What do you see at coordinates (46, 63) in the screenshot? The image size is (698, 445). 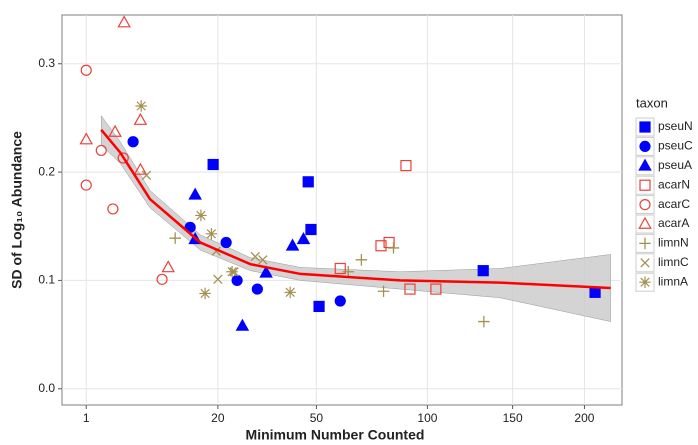 I see `y-tick-label: 0.3` at bounding box center [46, 63].